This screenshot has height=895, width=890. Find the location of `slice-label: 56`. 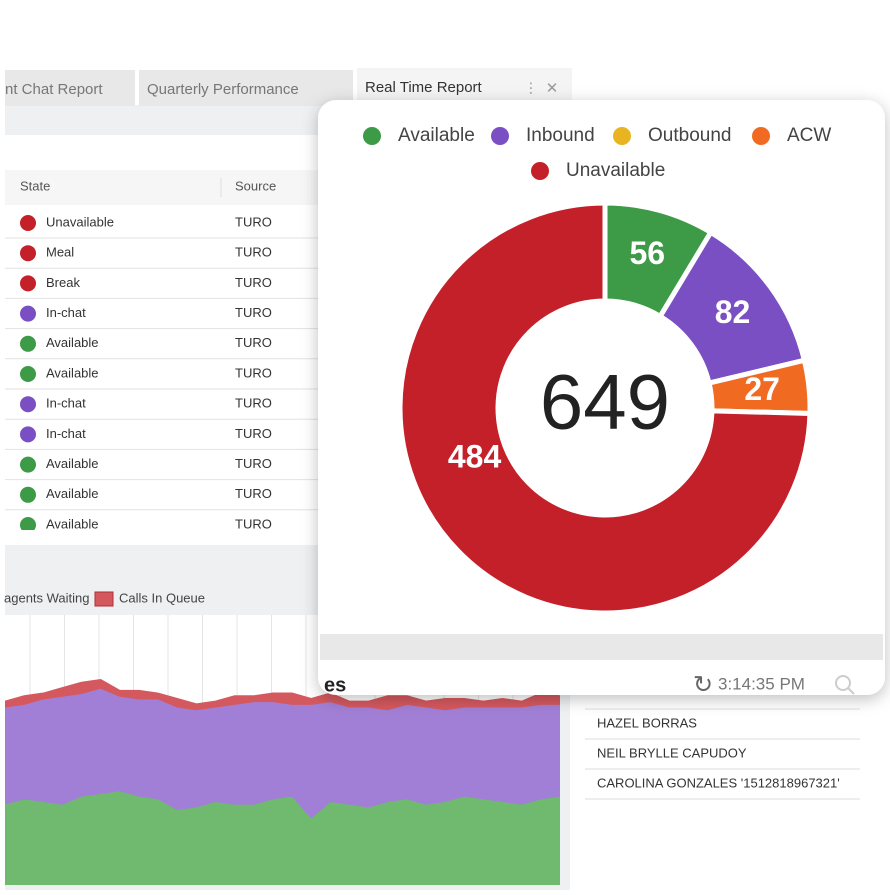

slice-label: 56 is located at coordinates (648, 253).